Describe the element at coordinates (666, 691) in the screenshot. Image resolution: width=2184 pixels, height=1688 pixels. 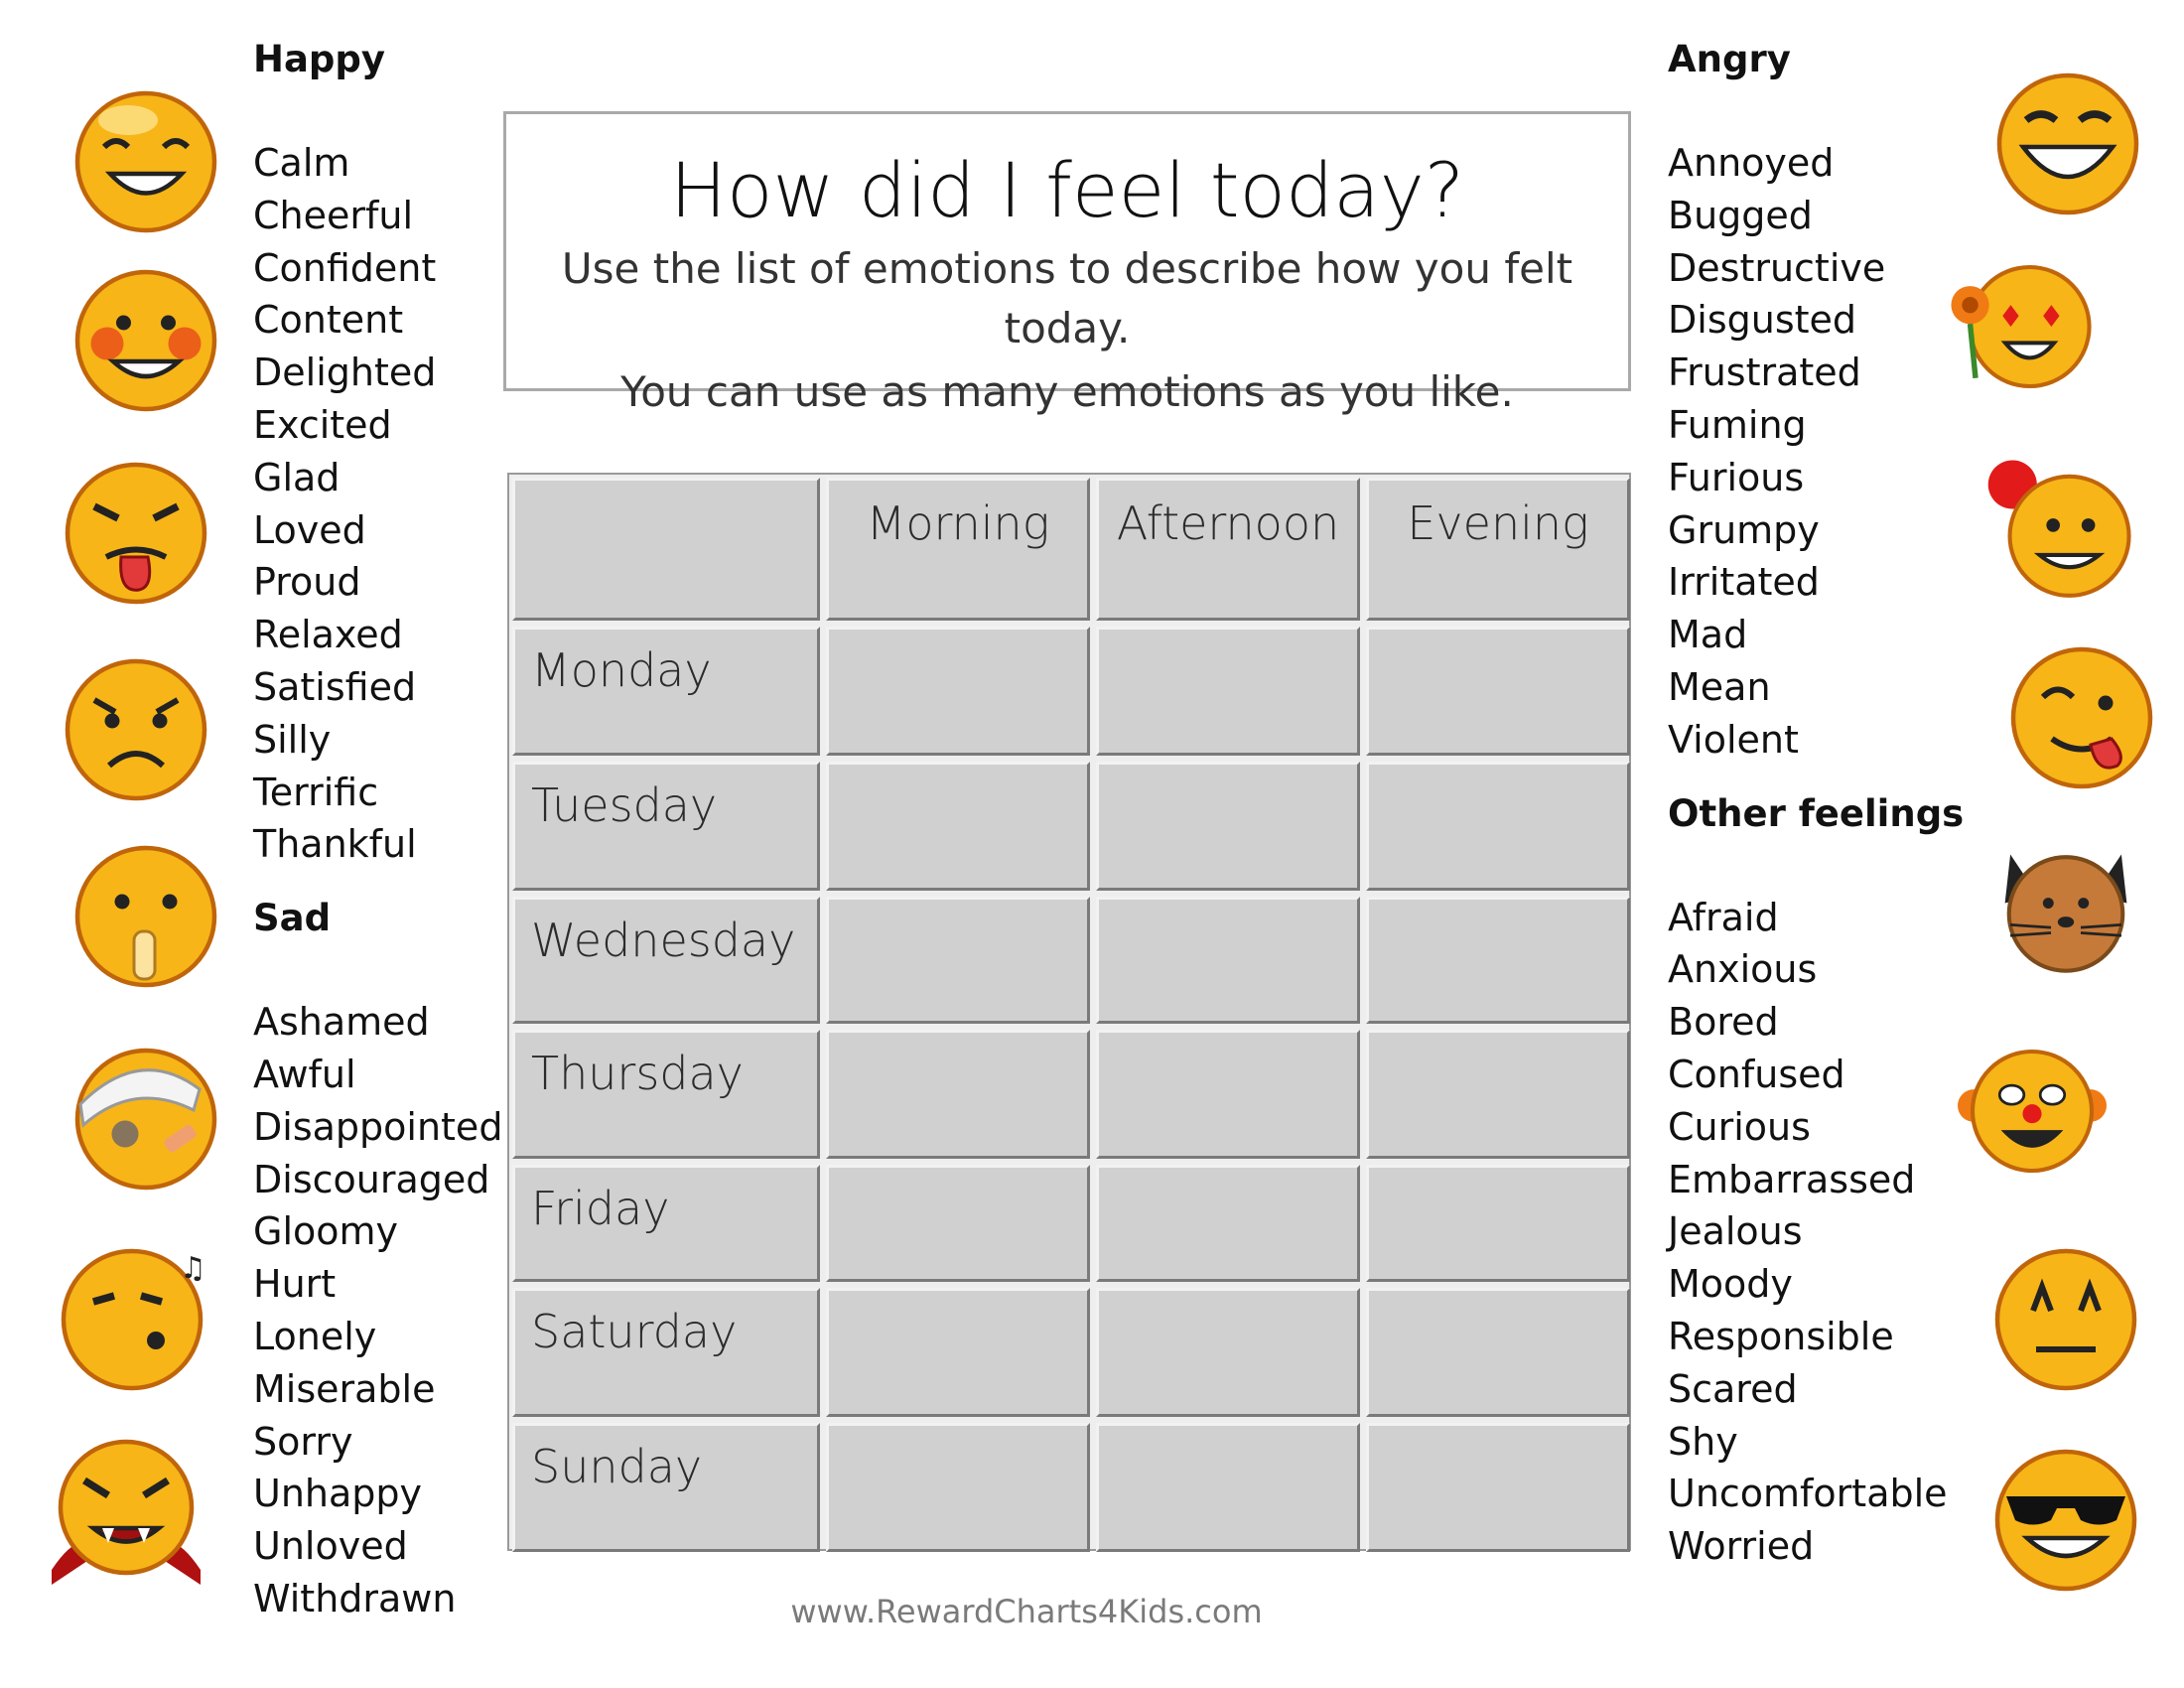
I see `row-label-monday: Monday` at that location.